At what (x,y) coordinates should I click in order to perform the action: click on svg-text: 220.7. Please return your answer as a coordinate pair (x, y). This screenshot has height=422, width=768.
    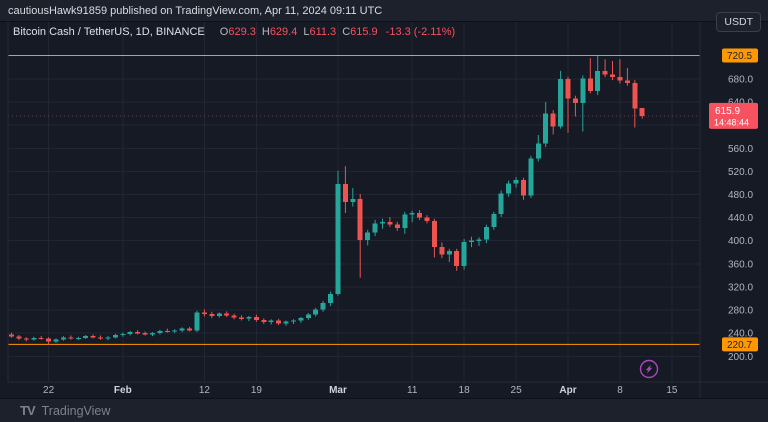
    Looking at the image, I should click on (739, 345).